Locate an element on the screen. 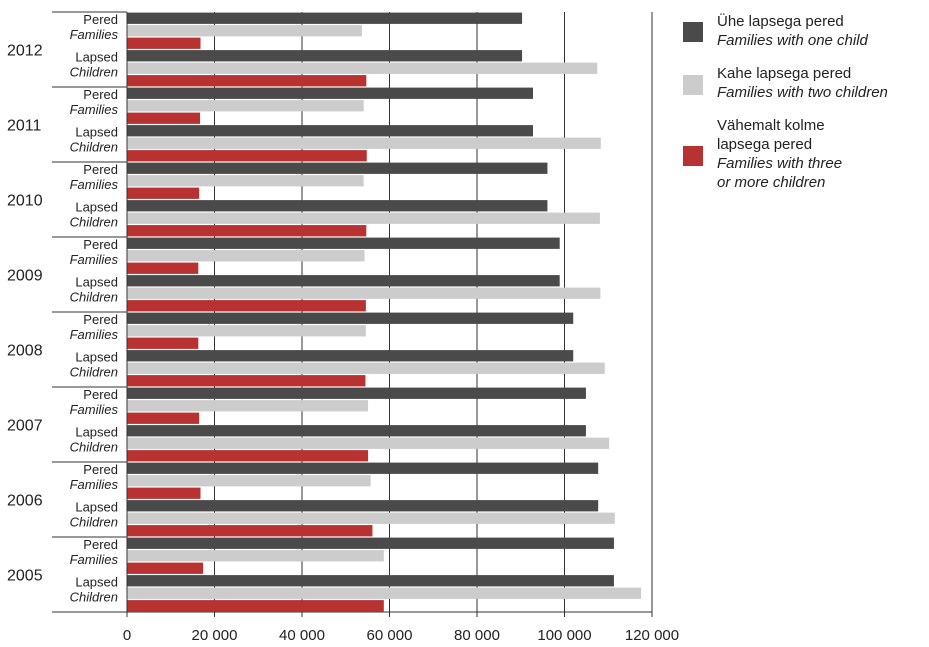 This screenshot has height=647, width=929. legend-label-en: Families with two children is located at coordinates (802, 92).